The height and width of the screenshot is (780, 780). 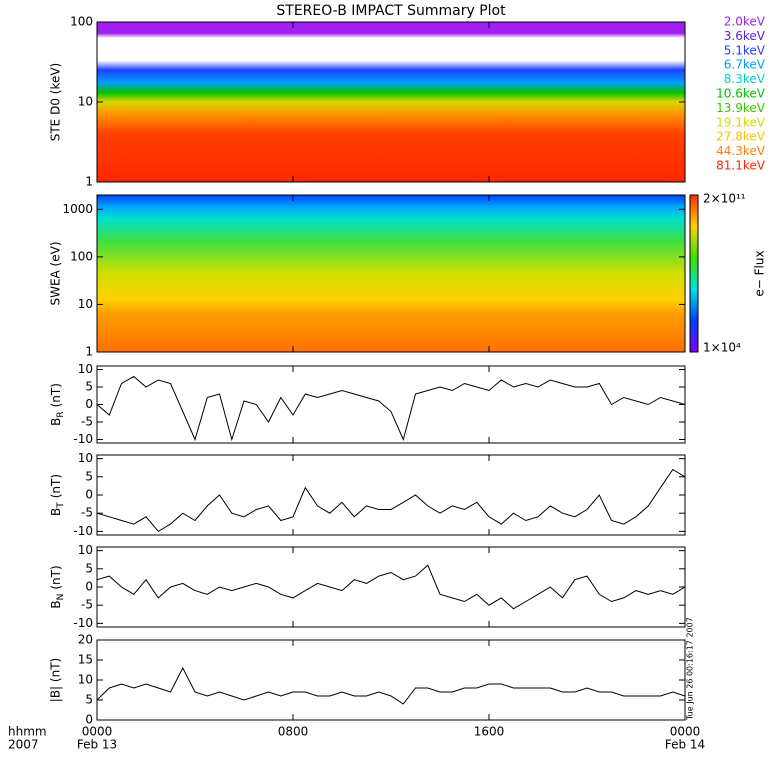 What do you see at coordinates (741, 137) in the screenshot?
I see `legend-entry: 27.8keV` at bounding box center [741, 137].